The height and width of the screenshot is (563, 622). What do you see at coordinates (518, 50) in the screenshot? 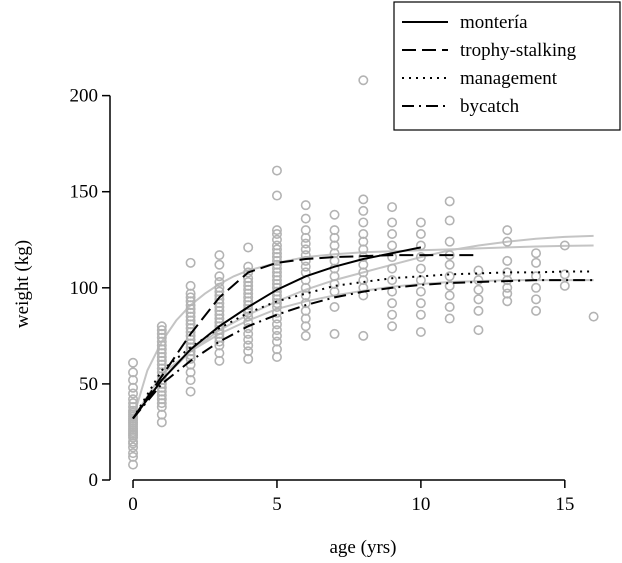
I see `legend-label: trophy-stalking` at bounding box center [518, 50].